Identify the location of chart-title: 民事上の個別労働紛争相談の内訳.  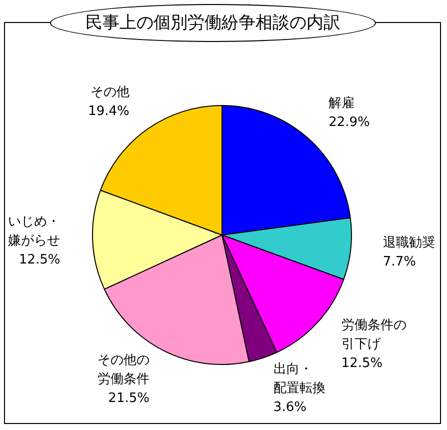
(213, 23).